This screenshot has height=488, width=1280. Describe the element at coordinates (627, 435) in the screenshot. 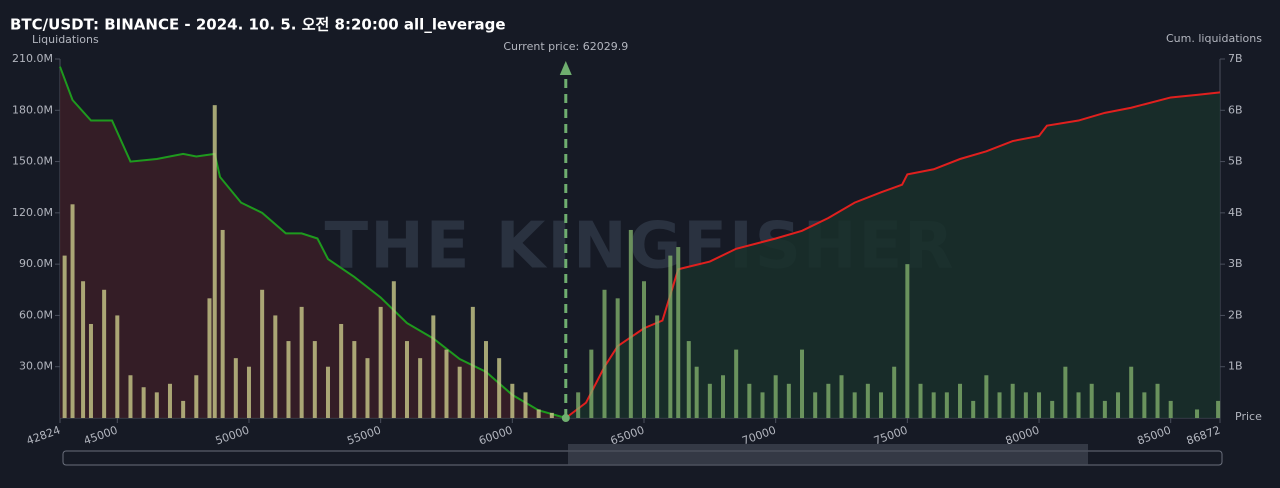

I see `x-tick-label: 65000` at that location.